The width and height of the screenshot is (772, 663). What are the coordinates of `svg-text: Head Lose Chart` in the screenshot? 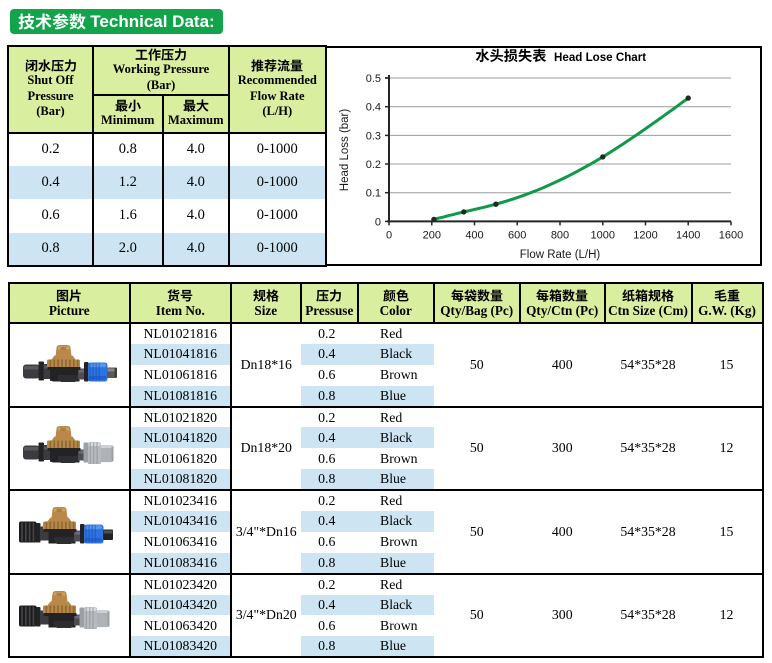 It's located at (600, 57).